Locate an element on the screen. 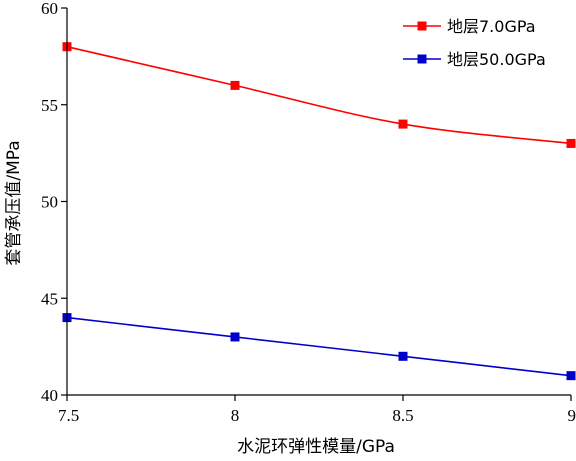 This screenshot has height=461, width=576. legend-item-2: 地层50.0GPa is located at coordinates (474, 59).